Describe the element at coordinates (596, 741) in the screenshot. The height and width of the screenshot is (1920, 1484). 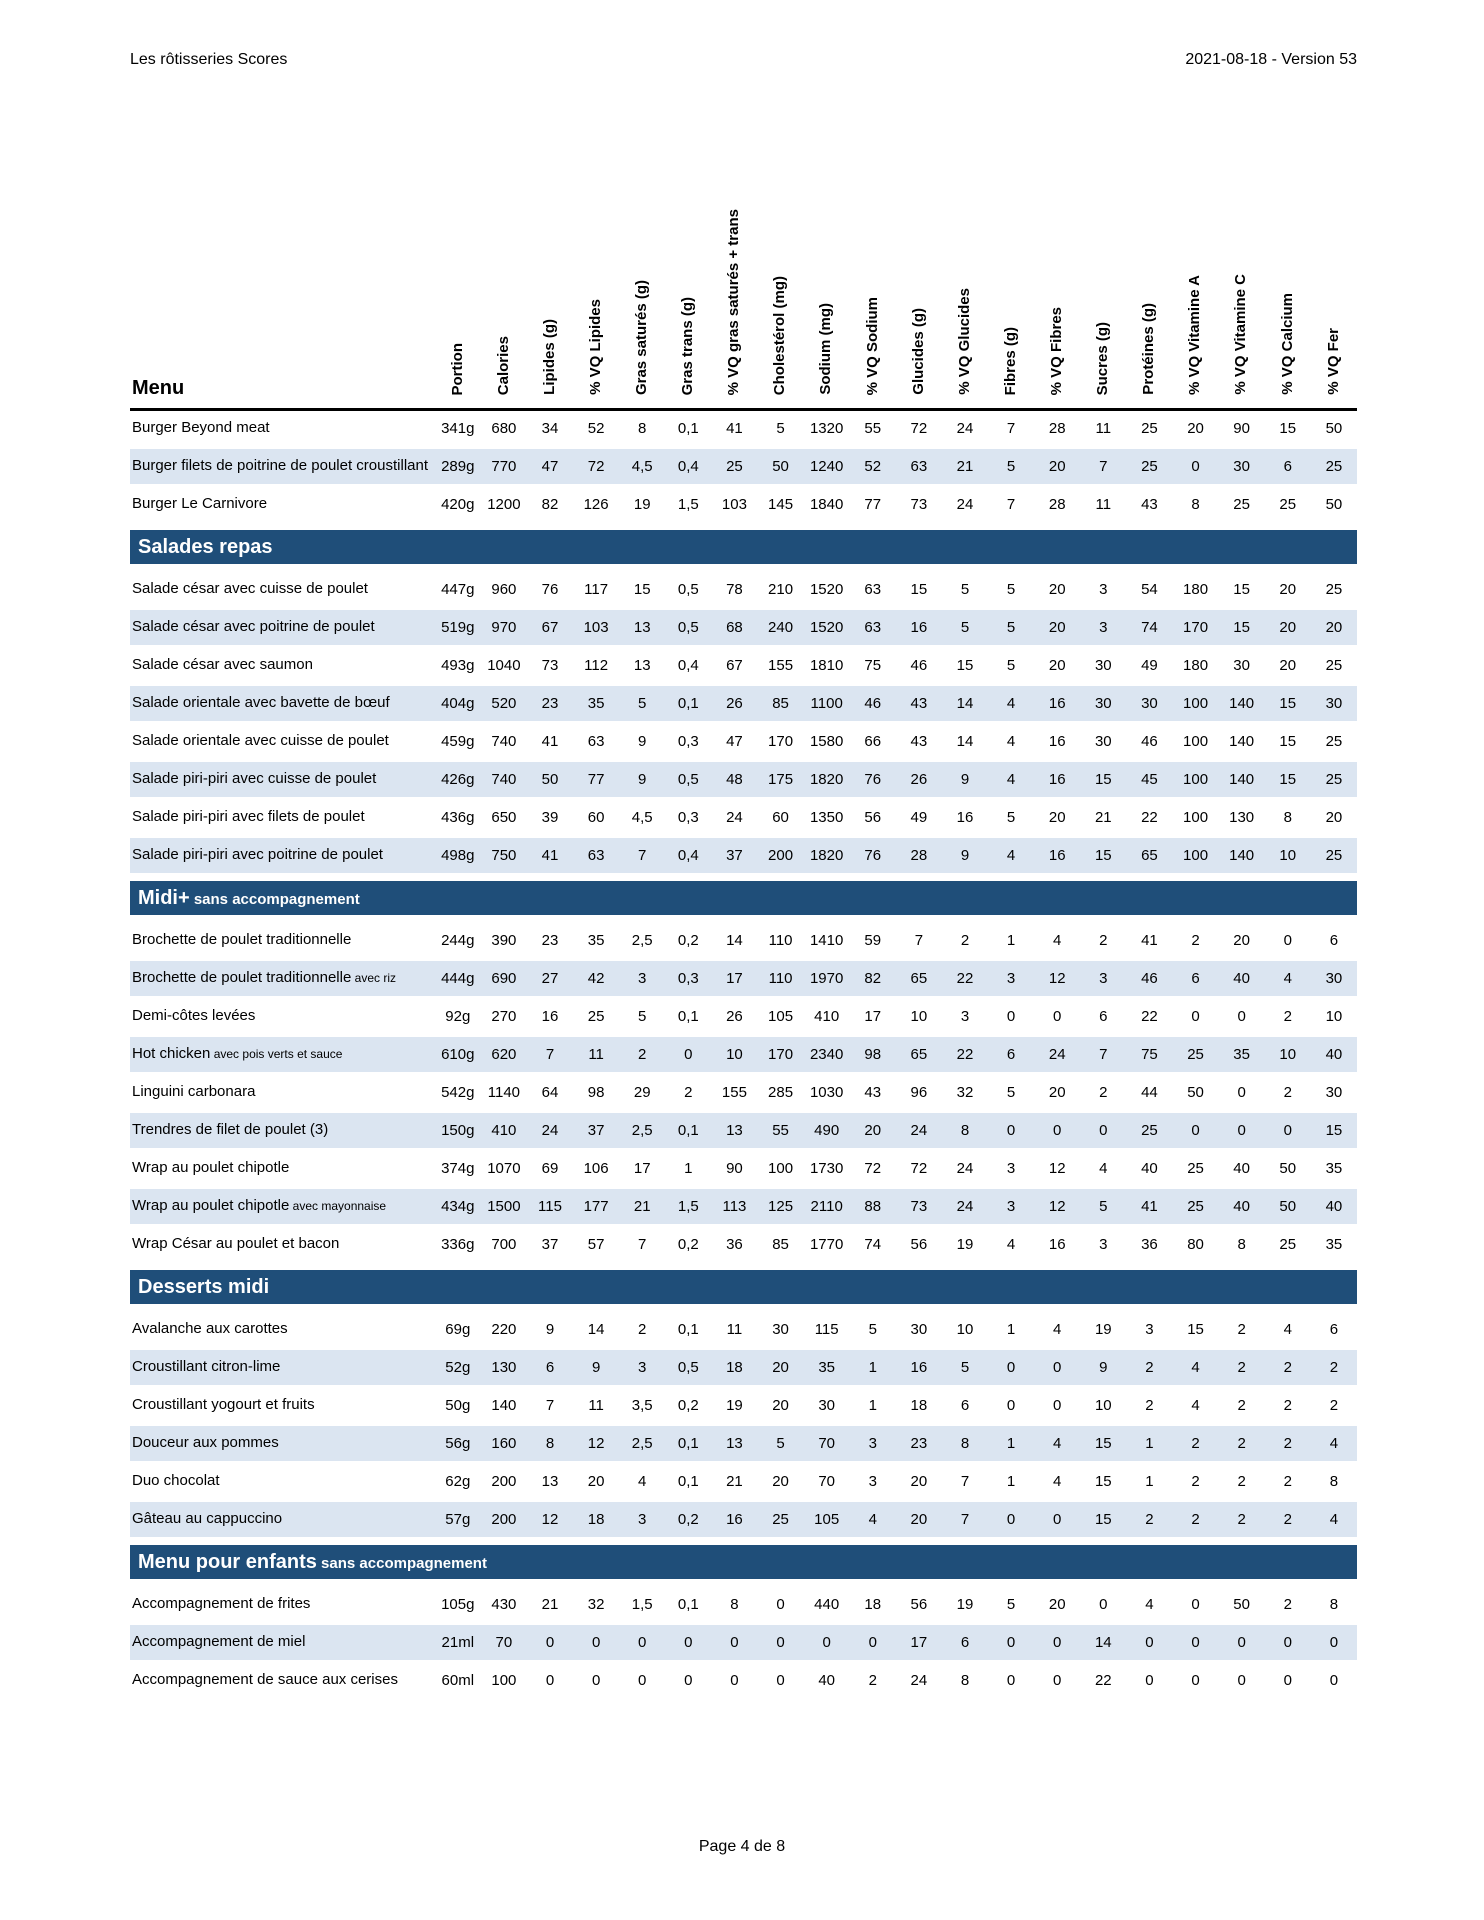
I see `nutrient-value: 63` at that location.